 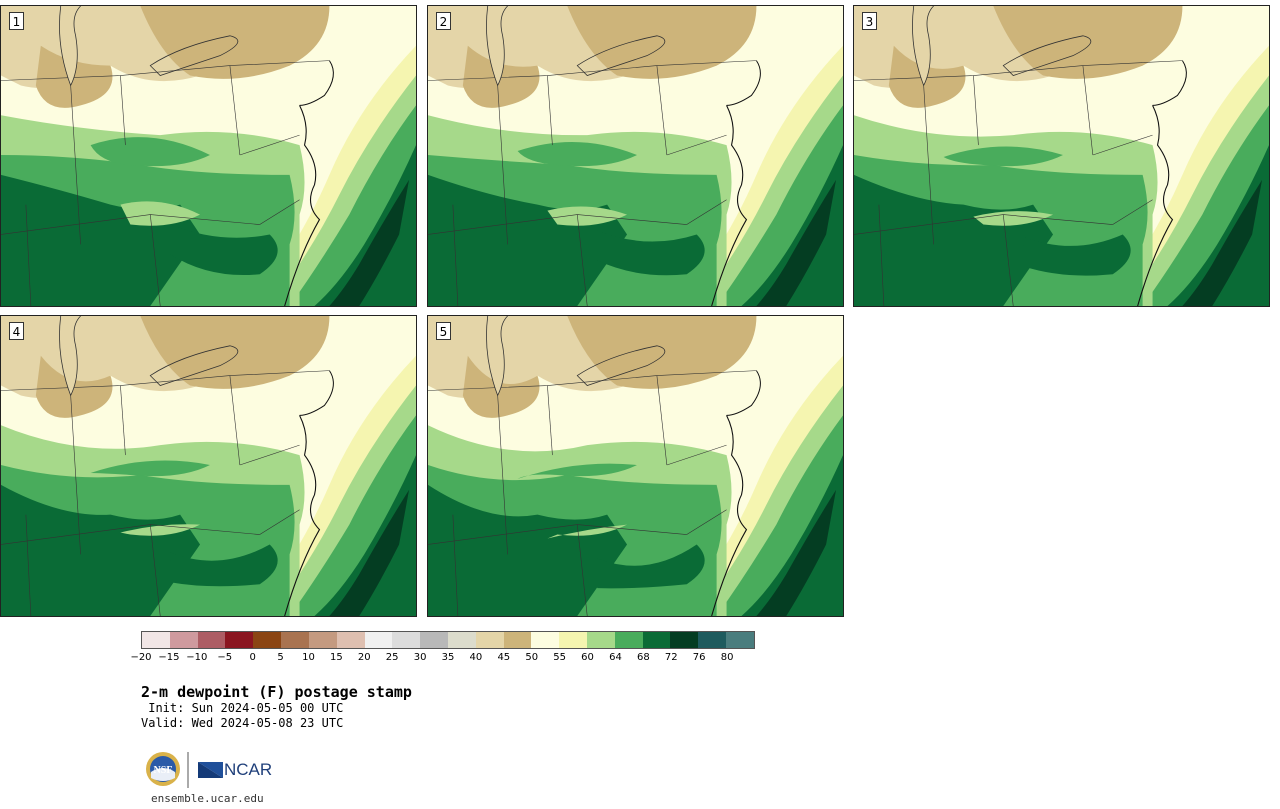 What do you see at coordinates (248, 769) in the screenshot?
I see `ncar-logo-text: NCAR` at bounding box center [248, 769].